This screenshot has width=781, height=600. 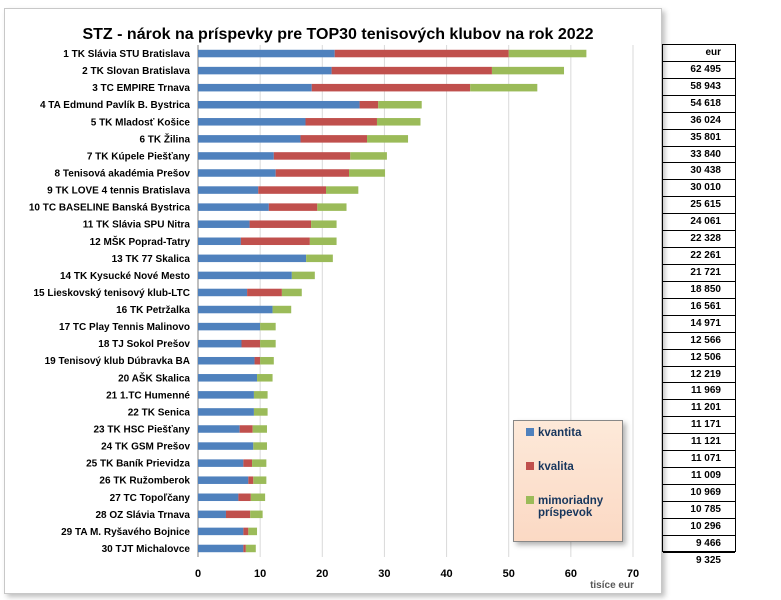 I want to click on x-tick-label: 70, so click(x=633, y=574).